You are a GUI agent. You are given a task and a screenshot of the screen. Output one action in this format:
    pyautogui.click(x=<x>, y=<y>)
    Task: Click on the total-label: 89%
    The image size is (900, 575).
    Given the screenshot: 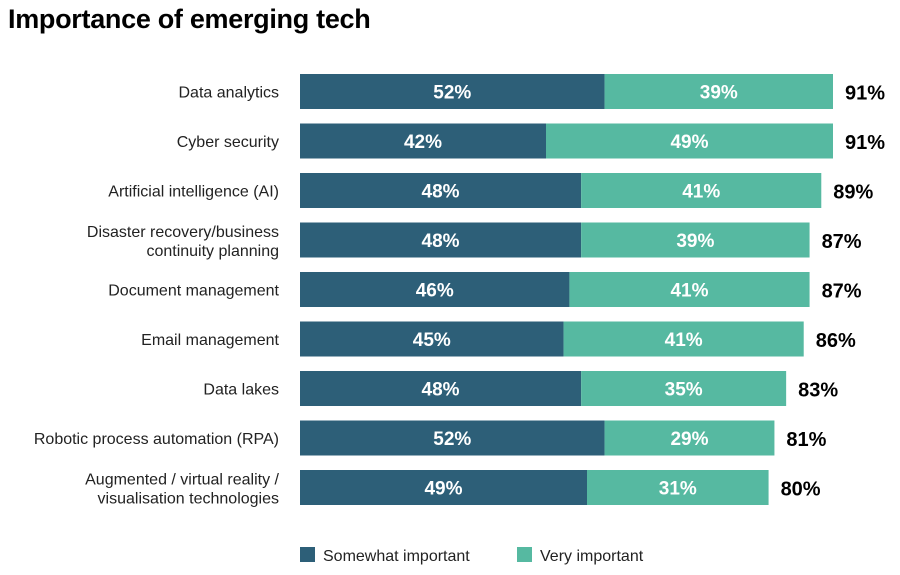 What is the action you would take?
    pyautogui.click(x=853, y=193)
    